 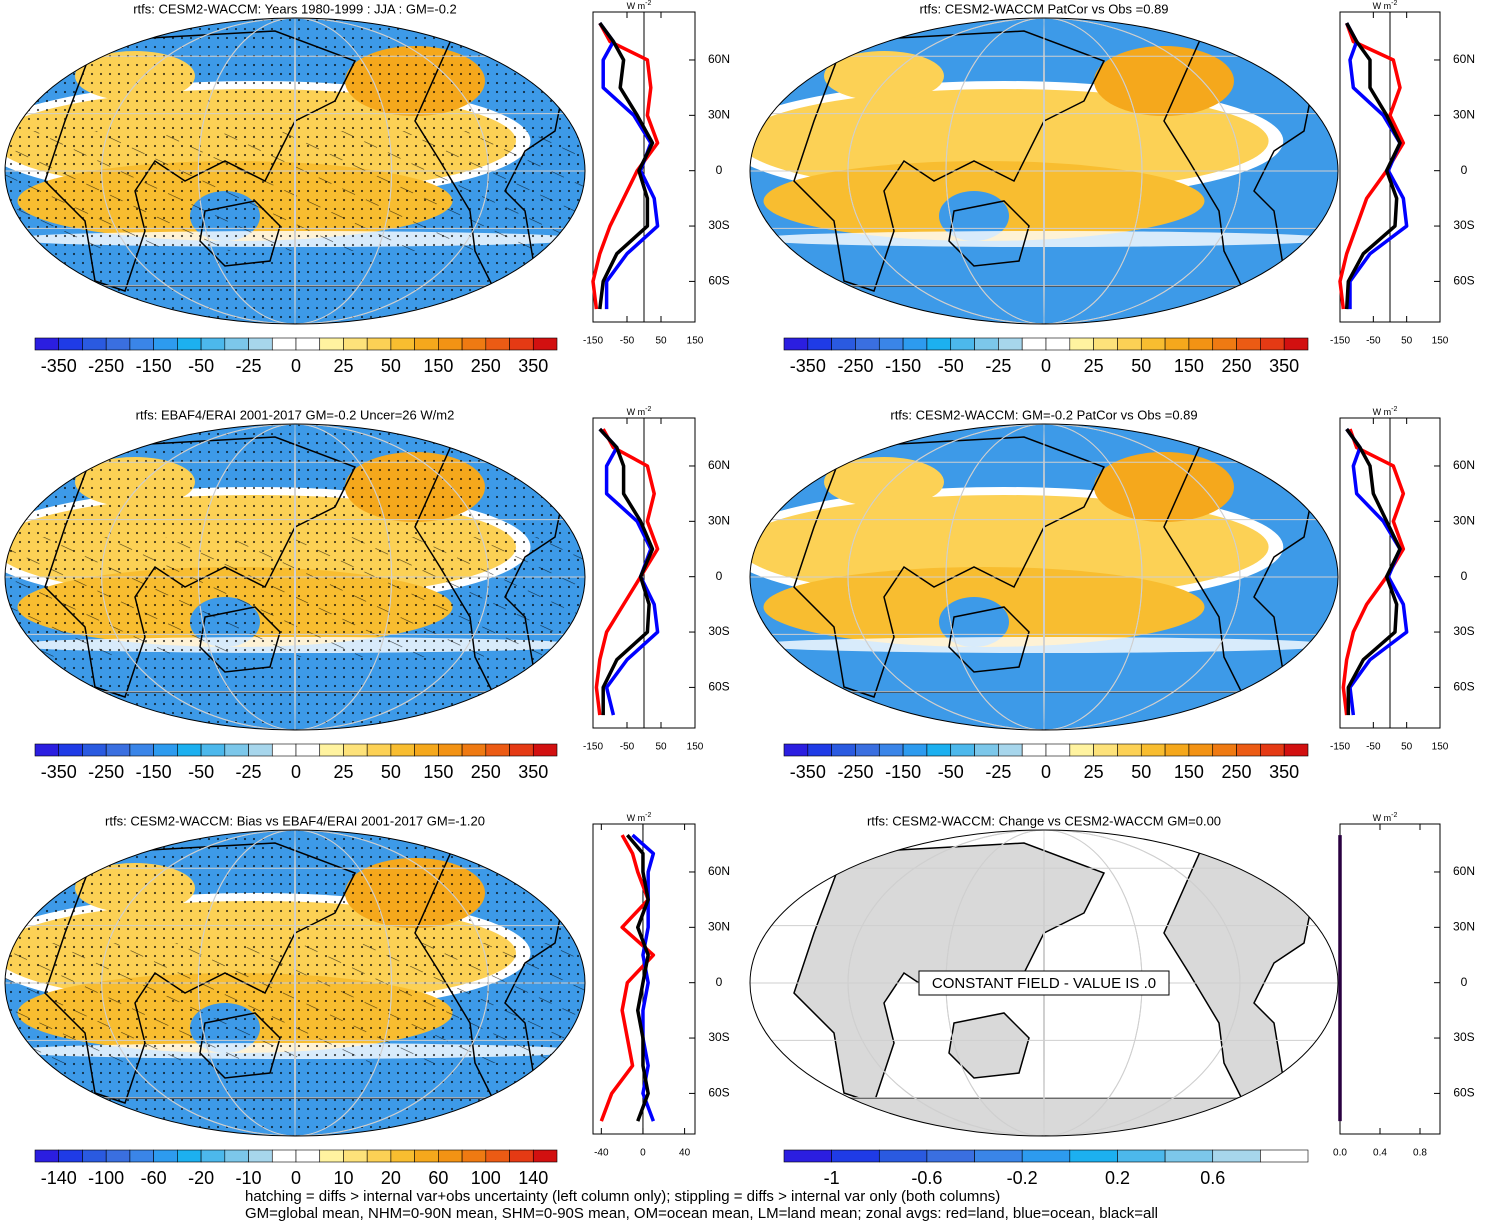 I want to click on colorbar-label: -50, so click(x=951, y=366).